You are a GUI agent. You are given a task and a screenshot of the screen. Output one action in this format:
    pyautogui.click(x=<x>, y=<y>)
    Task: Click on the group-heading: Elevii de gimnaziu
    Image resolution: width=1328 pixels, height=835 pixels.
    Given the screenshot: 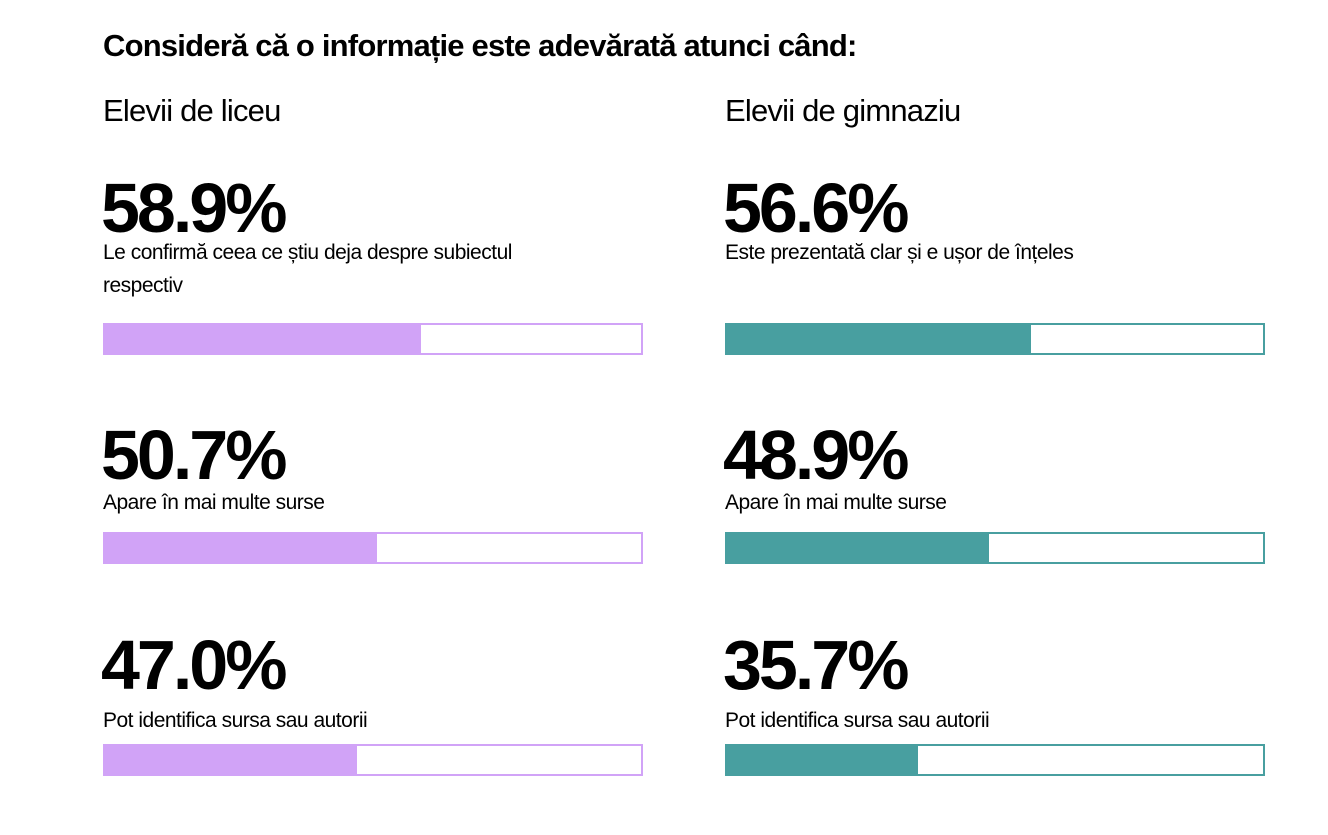 What is the action you would take?
    pyautogui.click(x=843, y=110)
    